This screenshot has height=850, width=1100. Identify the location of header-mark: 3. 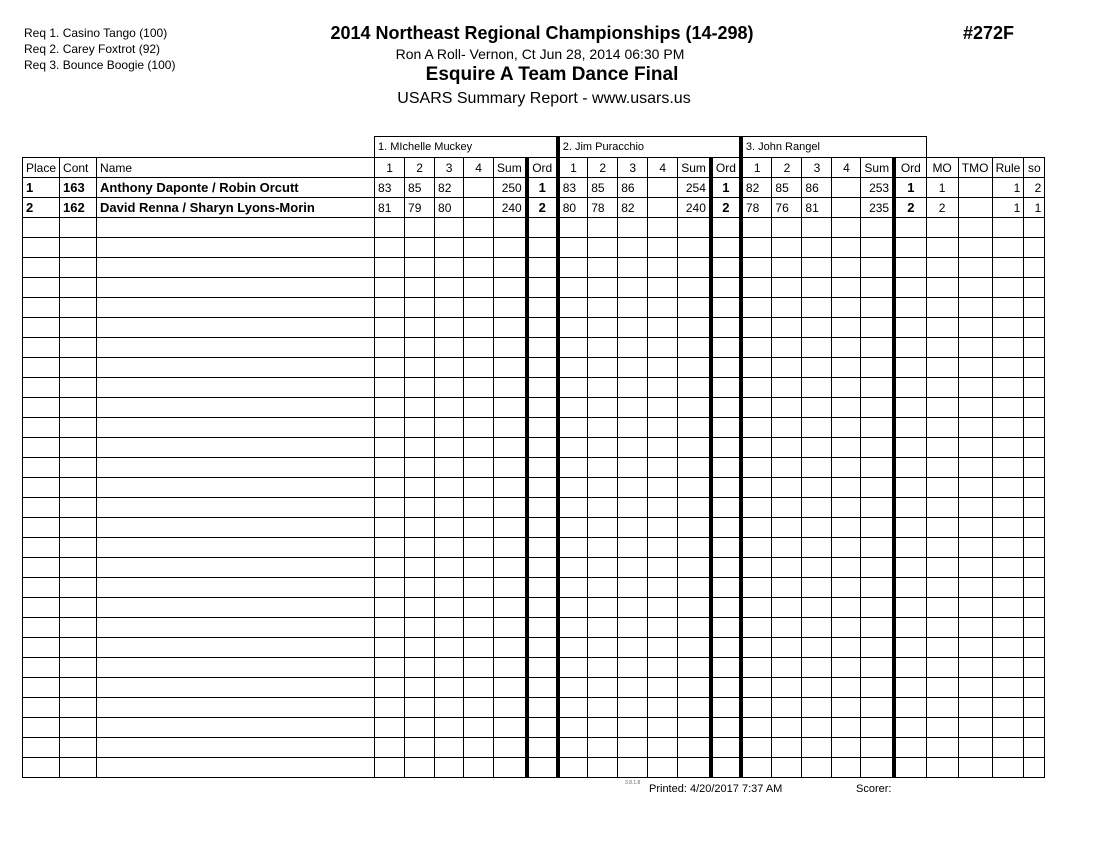
(449, 167).